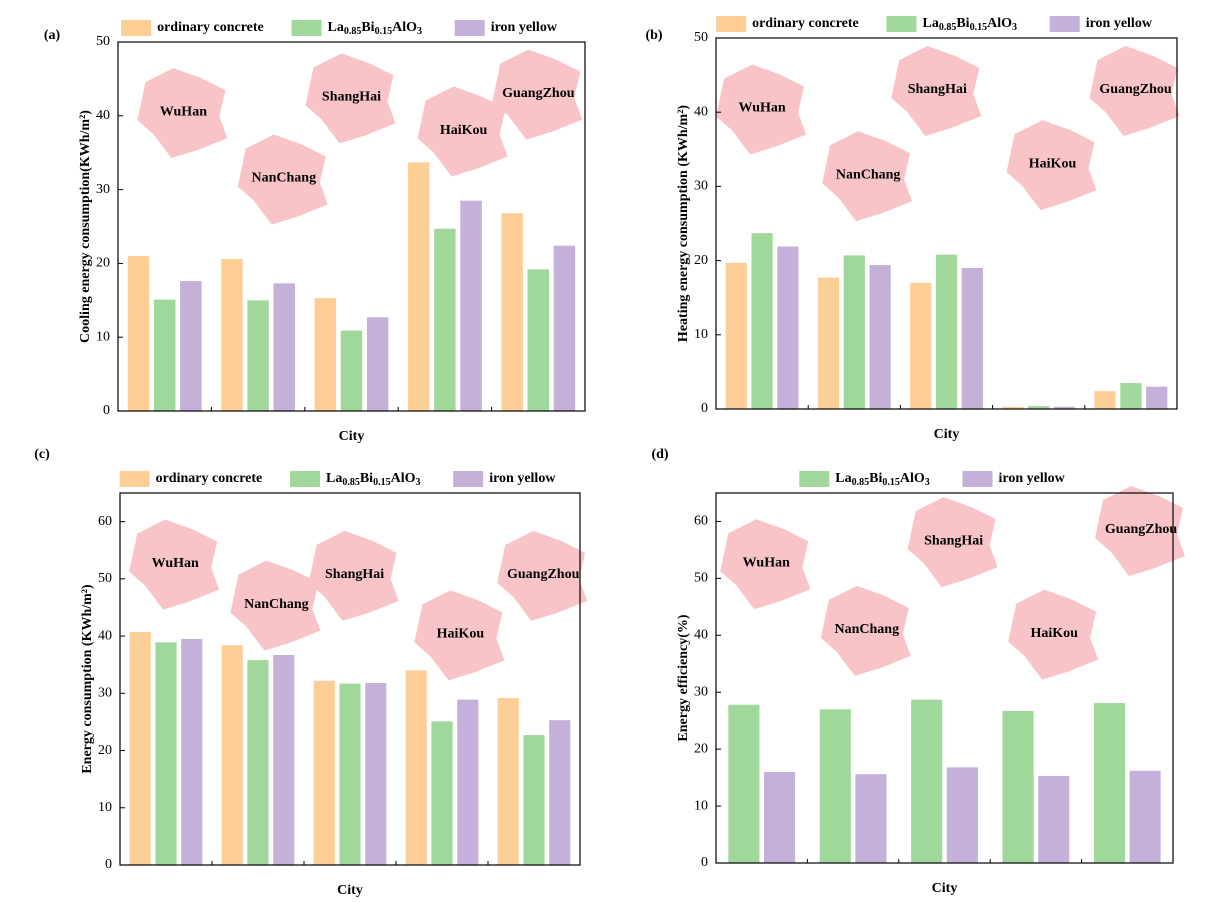 This screenshot has height=903, width=1208. Describe the element at coordinates (653, 35) in the screenshot. I see `panel-label: (b)` at that location.